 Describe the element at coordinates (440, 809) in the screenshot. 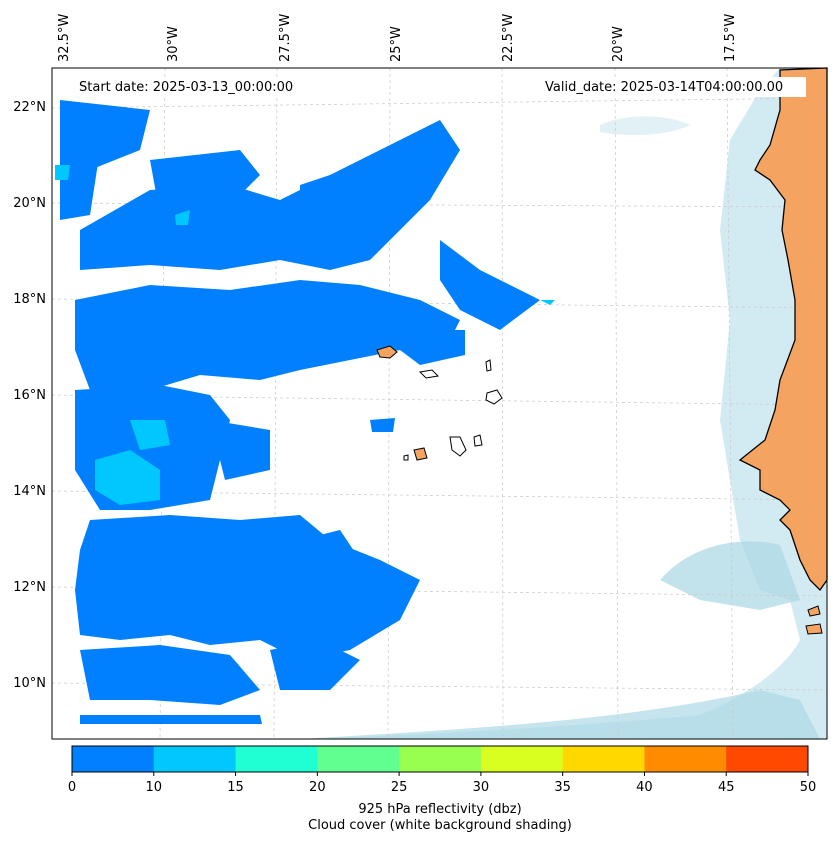

I see `colorbar-label-reflectivity: 925 hPa reflectivity (dbz)` at that location.